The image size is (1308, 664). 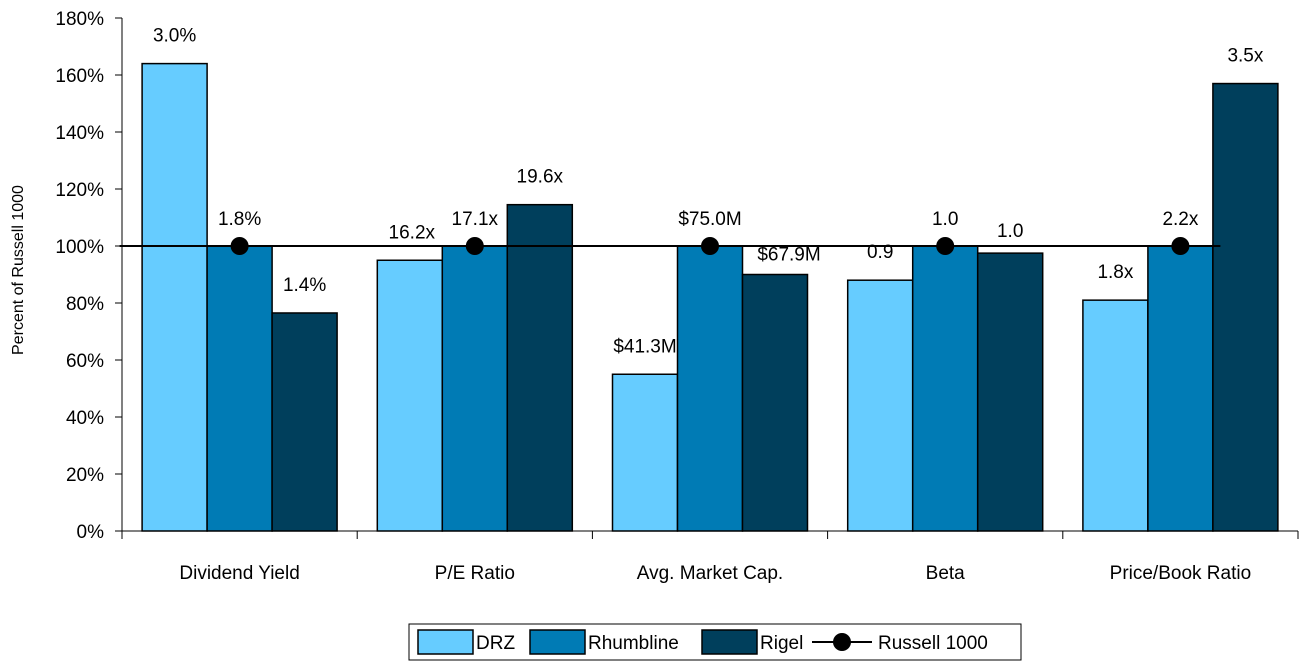 I want to click on y-axis: 0% 20% 40% 60% 80% 100% 120% 140% 160% 180%, so click(x=89, y=276).